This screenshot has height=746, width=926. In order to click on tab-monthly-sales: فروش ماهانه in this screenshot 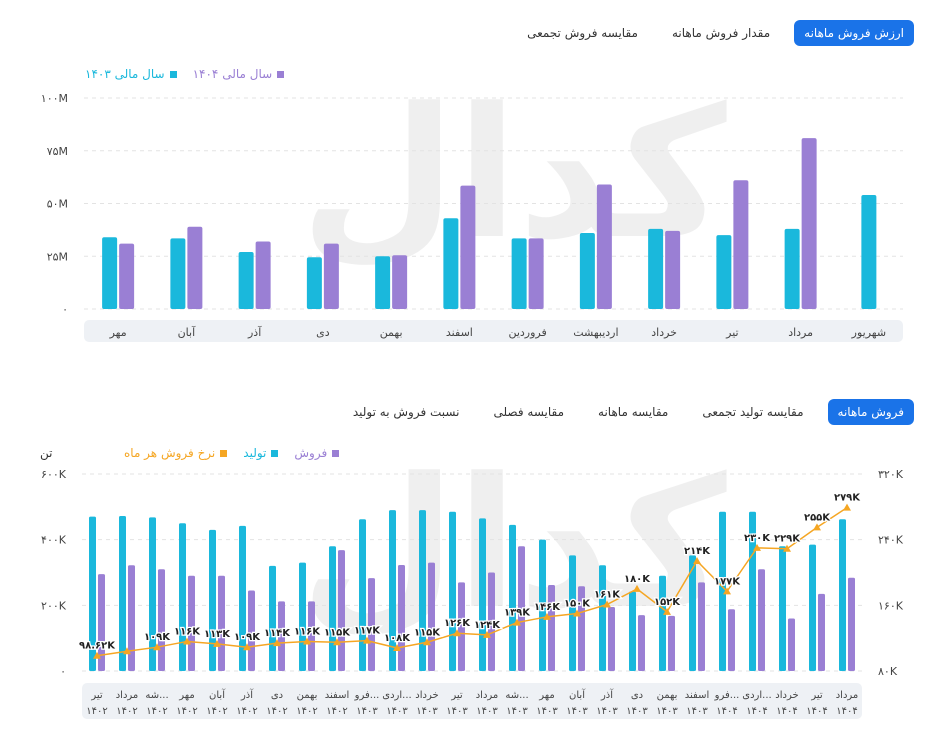, I will do `click(870, 412)`.